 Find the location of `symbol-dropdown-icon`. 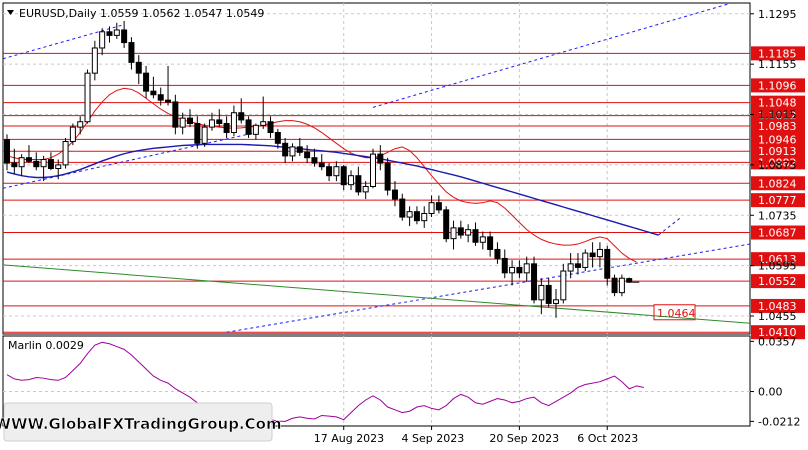

symbol-dropdown-icon is located at coordinates (10, 12).